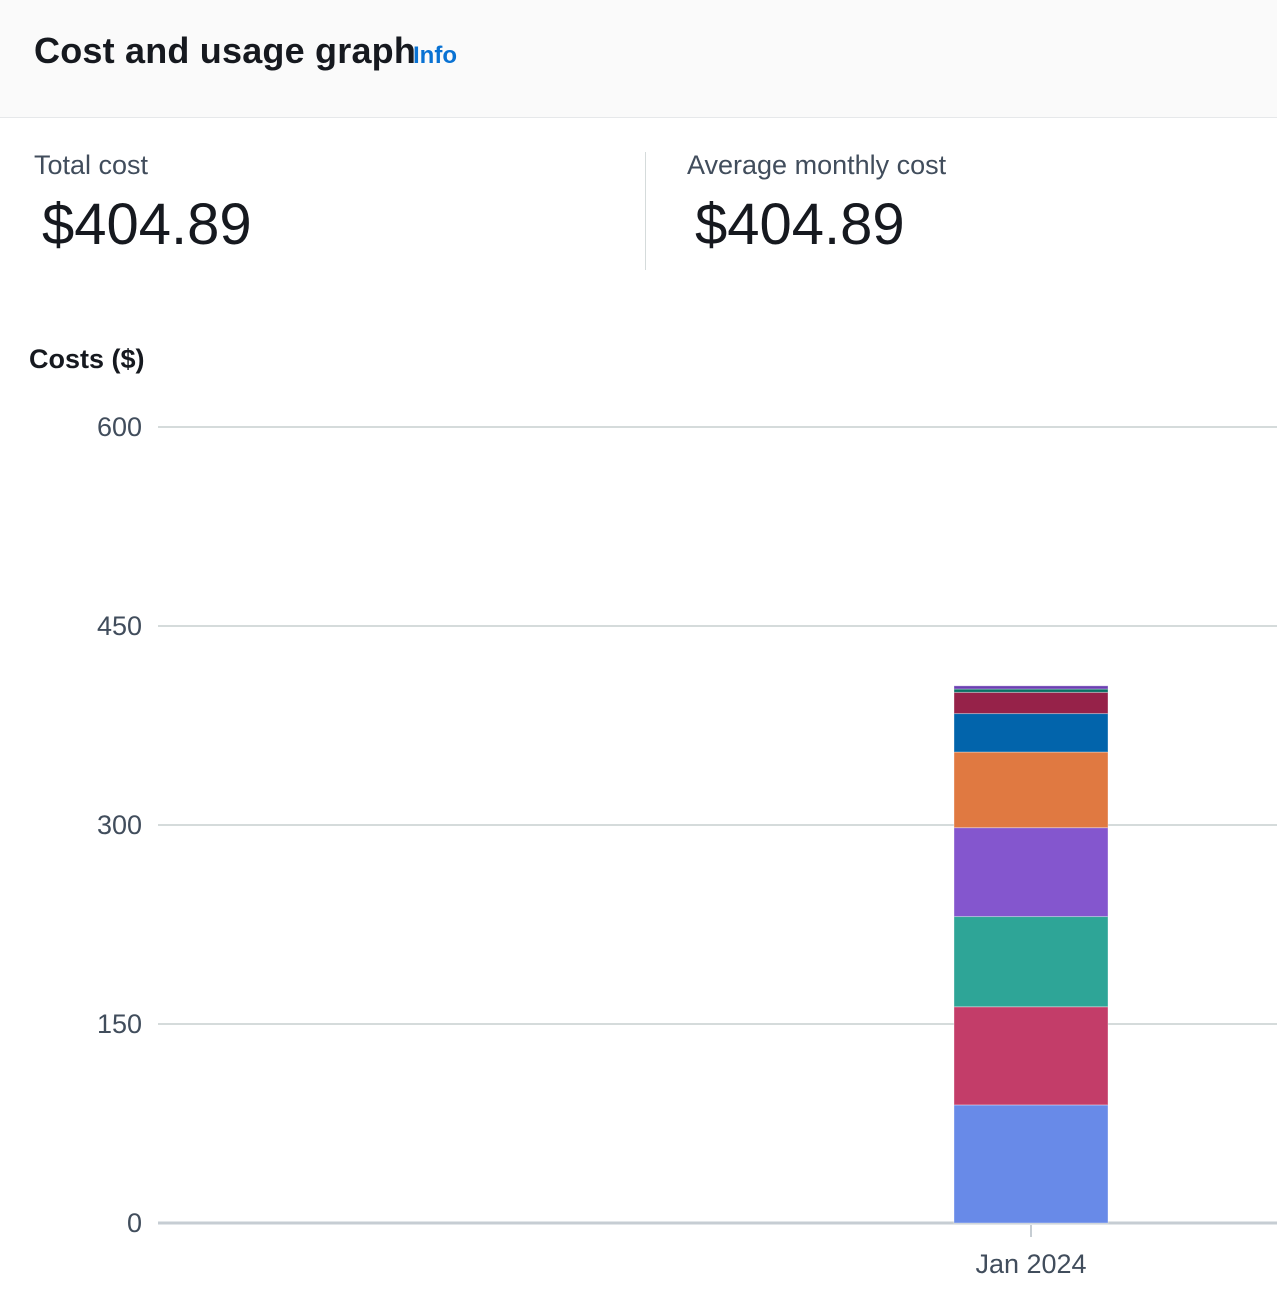 The width and height of the screenshot is (1277, 1301). What do you see at coordinates (645, 211) in the screenshot?
I see `metric-divider` at bounding box center [645, 211].